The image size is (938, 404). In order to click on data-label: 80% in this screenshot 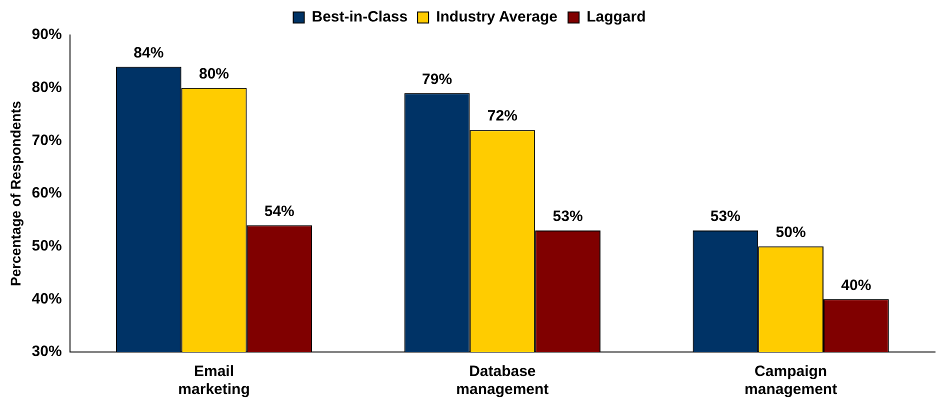, I will do `click(214, 73)`.